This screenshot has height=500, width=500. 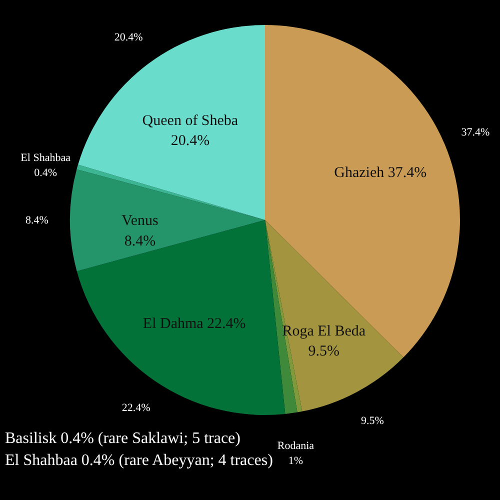 What do you see at coordinates (139, 460) in the screenshot?
I see `text: El Shahbaa 0.4% (rare Abeyyan; 4 traces)` at bounding box center [139, 460].